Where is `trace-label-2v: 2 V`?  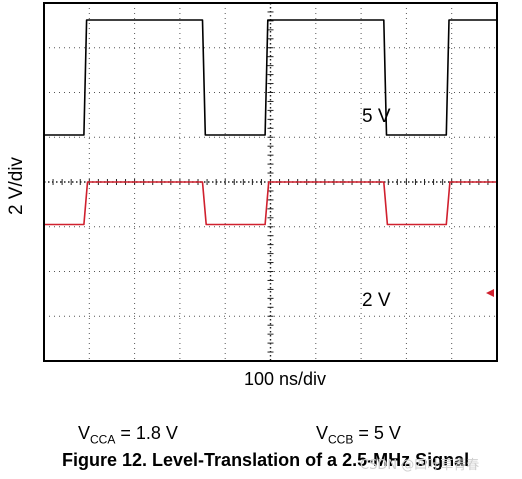
trace-label-2v: 2 V is located at coordinates (376, 300).